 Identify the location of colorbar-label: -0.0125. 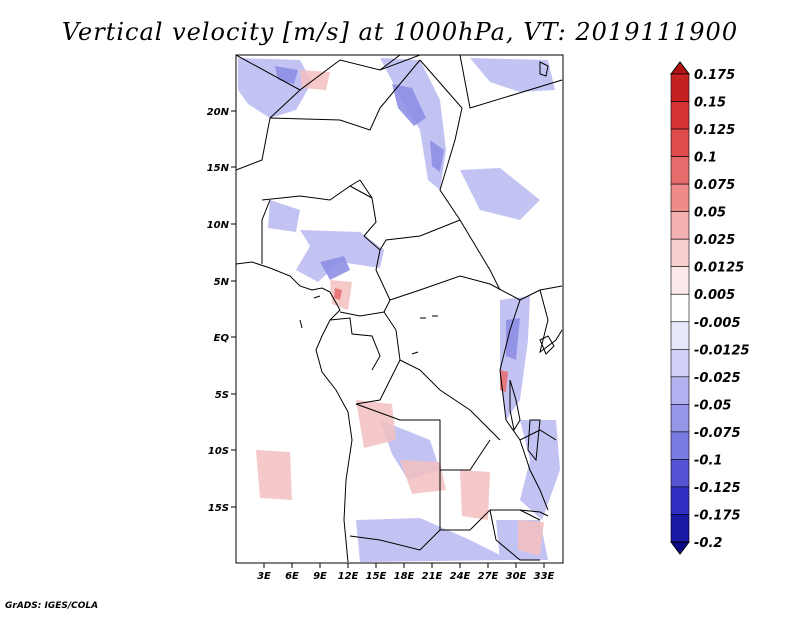
(722, 350).